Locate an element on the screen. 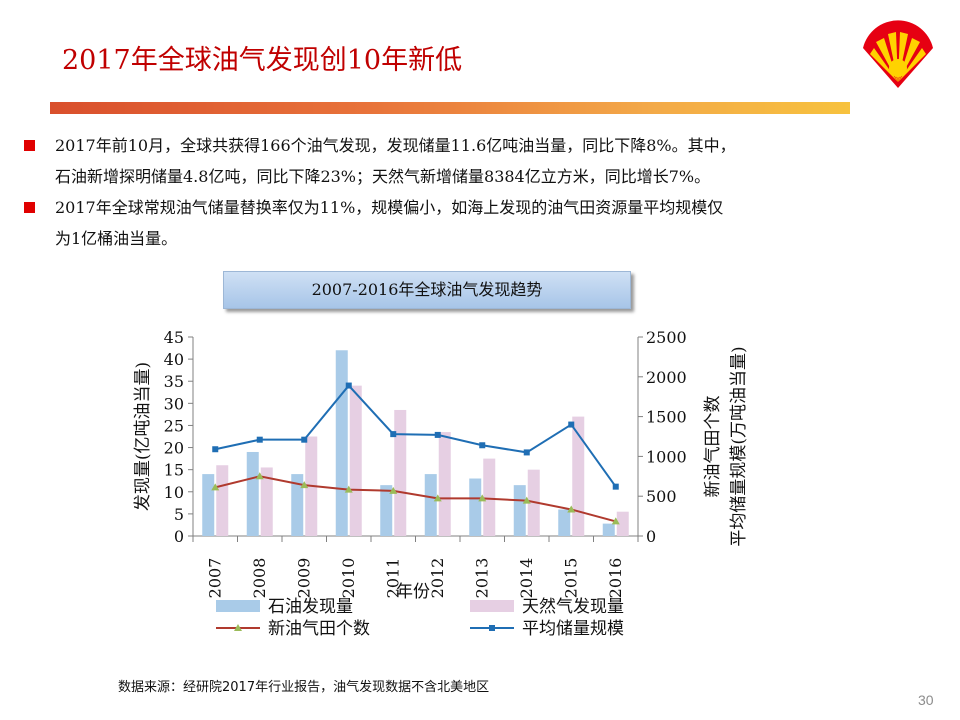  x-tick-label: 2011 is located at coordinates (392, 578).